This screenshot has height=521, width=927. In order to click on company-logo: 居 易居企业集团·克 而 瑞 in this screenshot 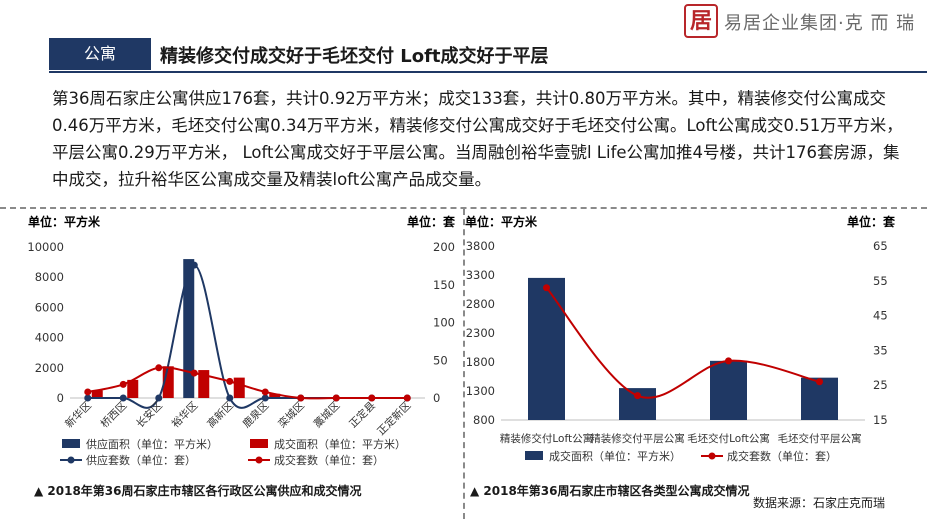, I will do `click(804, 21)`.